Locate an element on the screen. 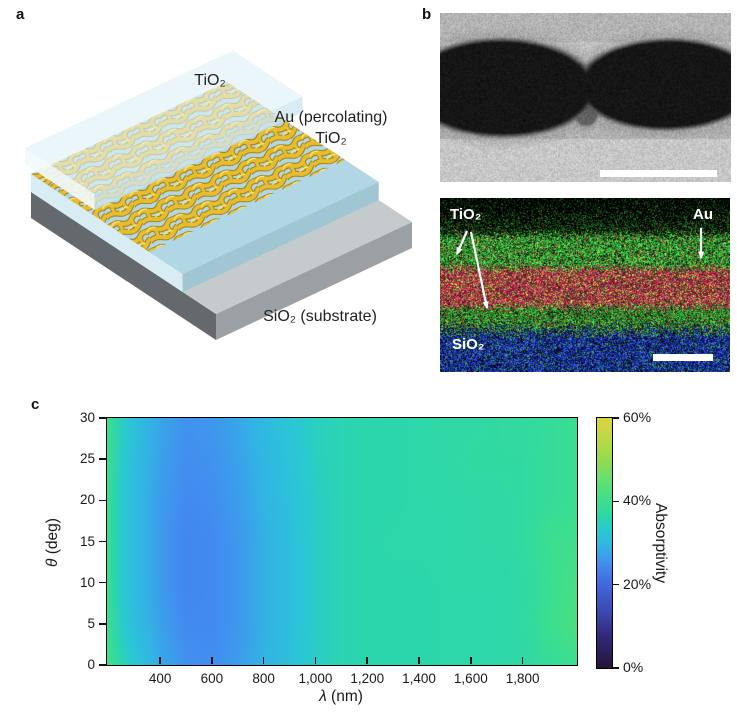  colorbar-tick-label: 40% is located at coordinates (637, 500).